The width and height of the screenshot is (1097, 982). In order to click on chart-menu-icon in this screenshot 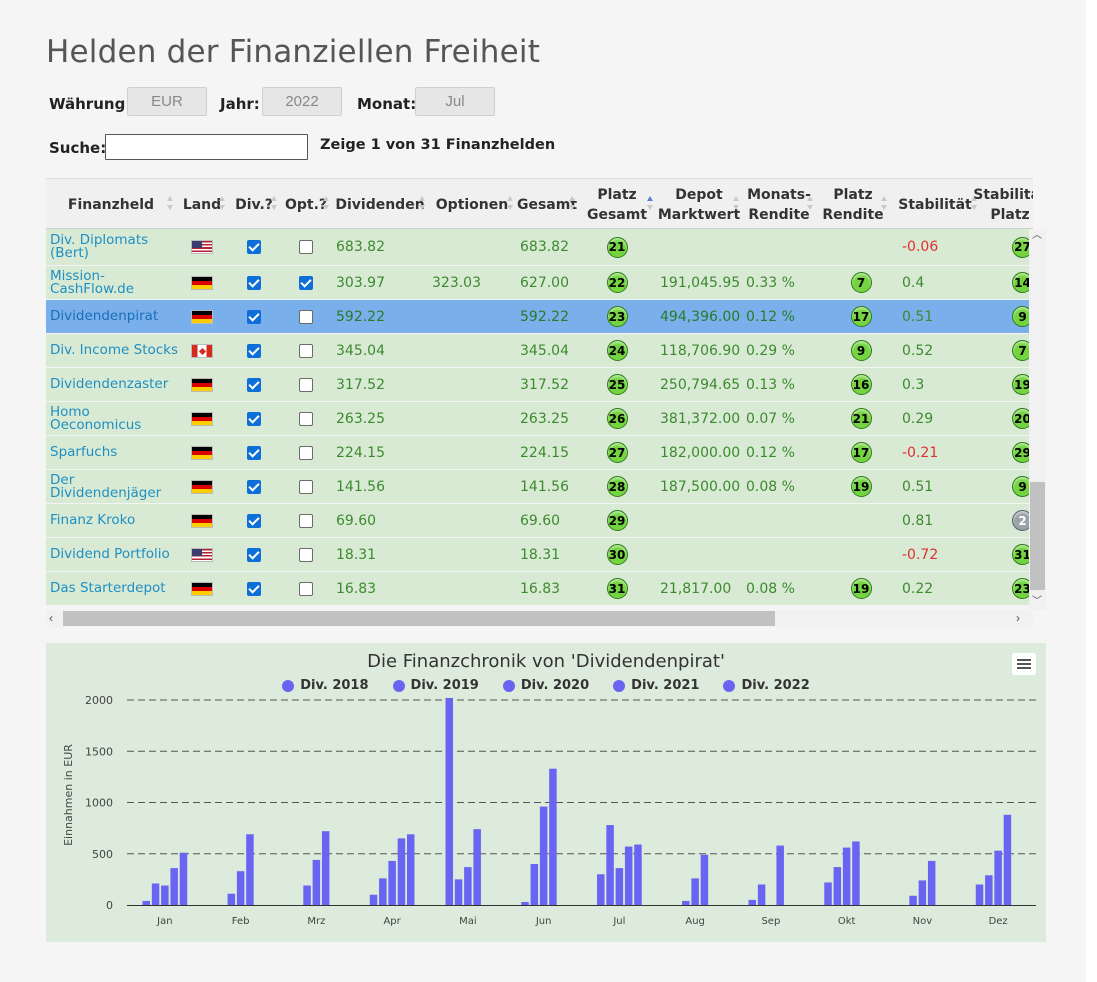, I will do `click(1024, 664)`.